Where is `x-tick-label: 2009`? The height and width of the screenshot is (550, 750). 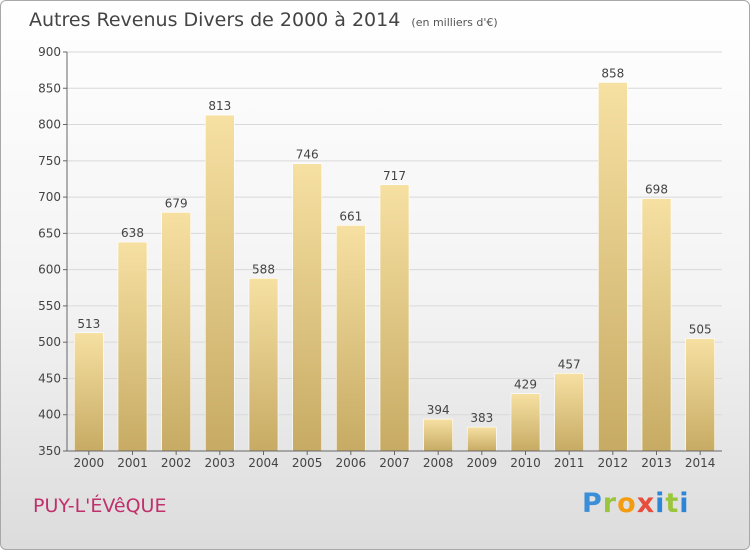 x-tick-label: 2009 is located at coordinates (482, 463).